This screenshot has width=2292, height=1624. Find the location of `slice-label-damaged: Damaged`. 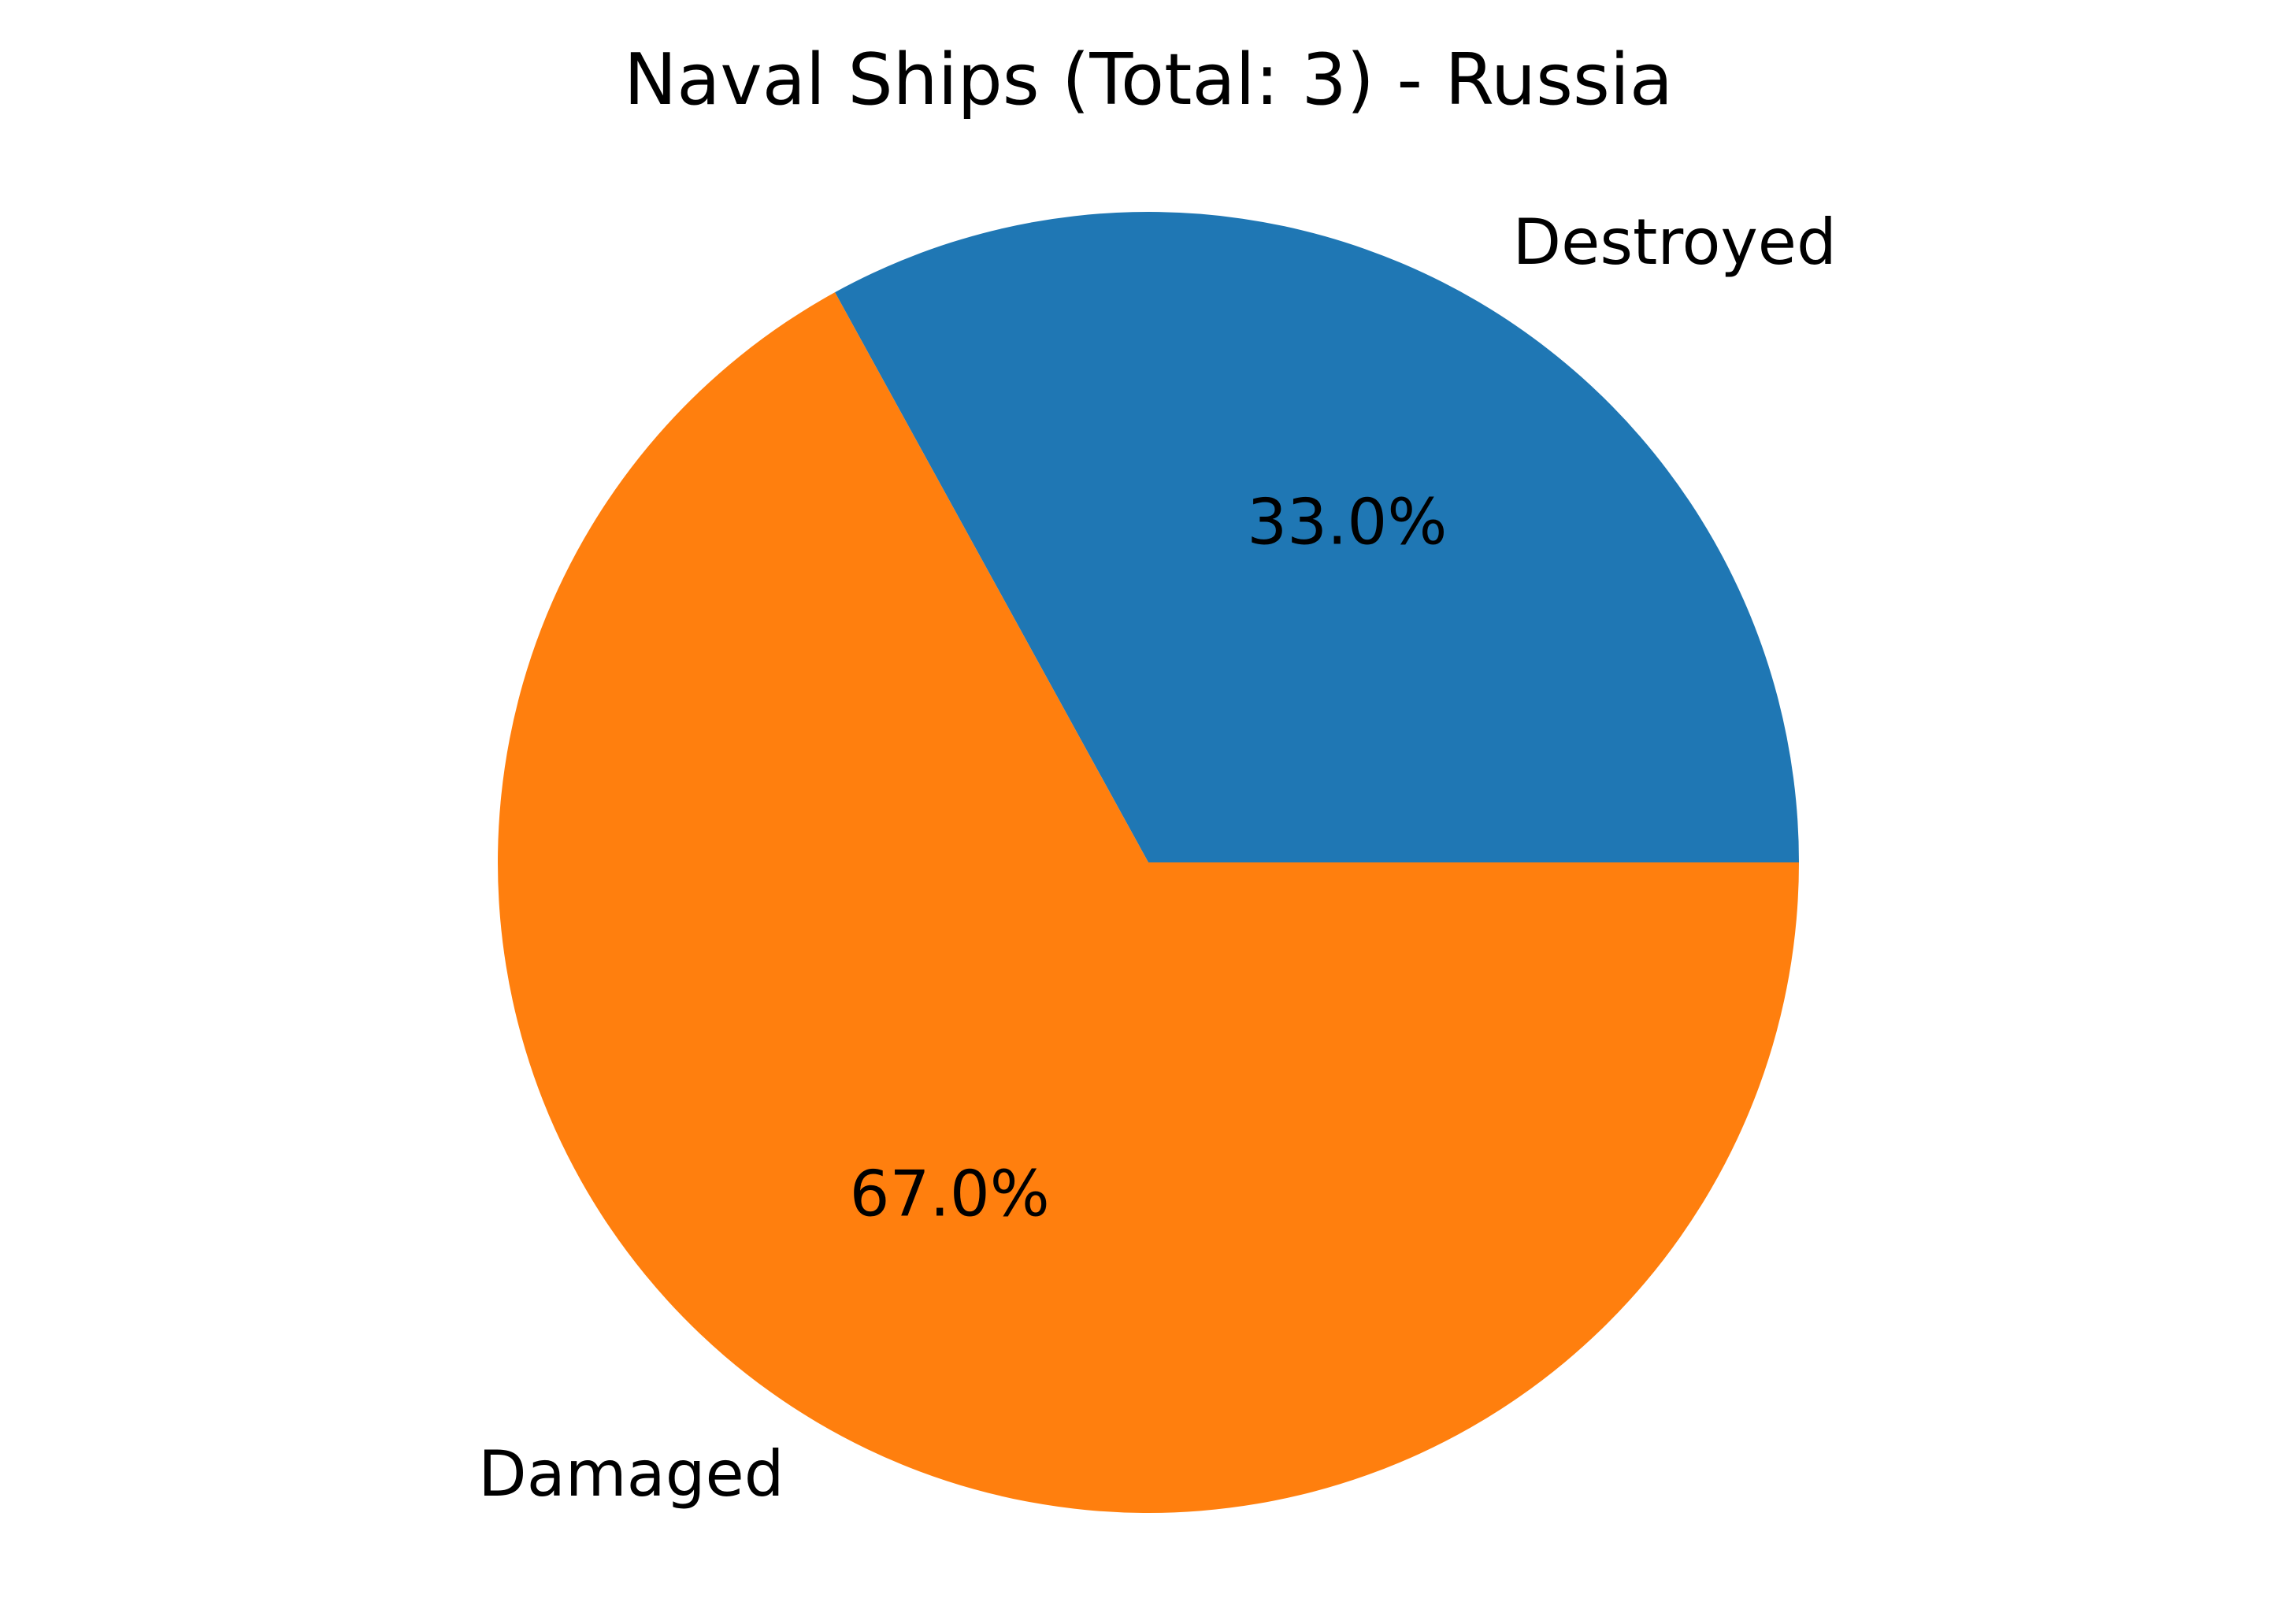

slice-label-damaged: Damaged is located at coordinates (631, 1474).